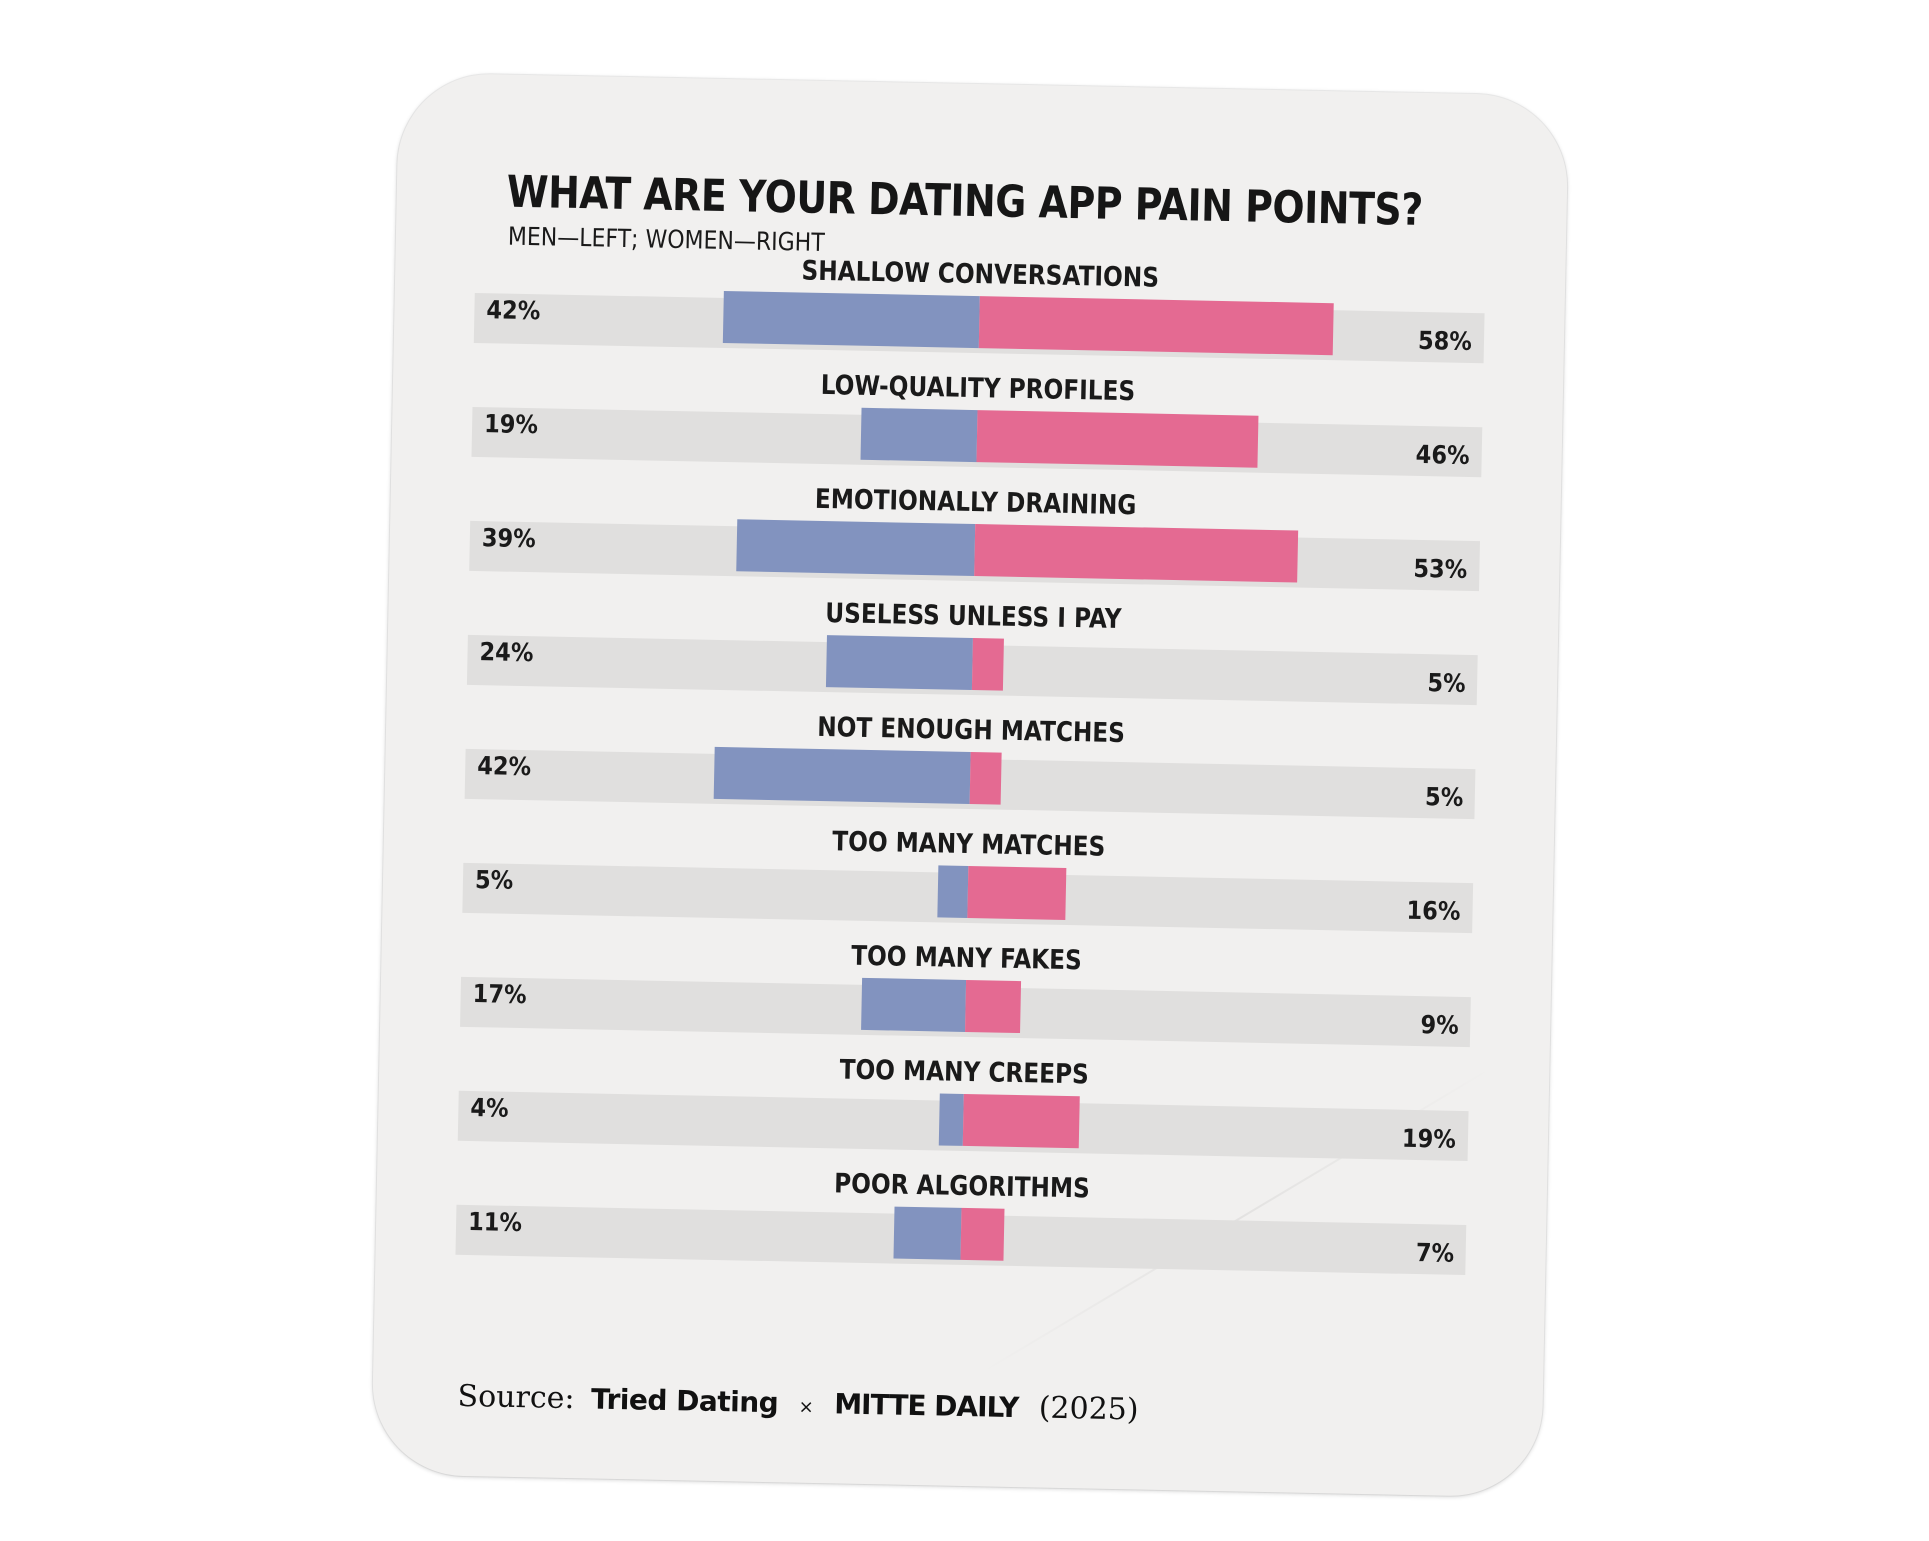  I want to click on bar-row: SHALLOW CONVERSATIONS 42% 58%, so click(979, 315).